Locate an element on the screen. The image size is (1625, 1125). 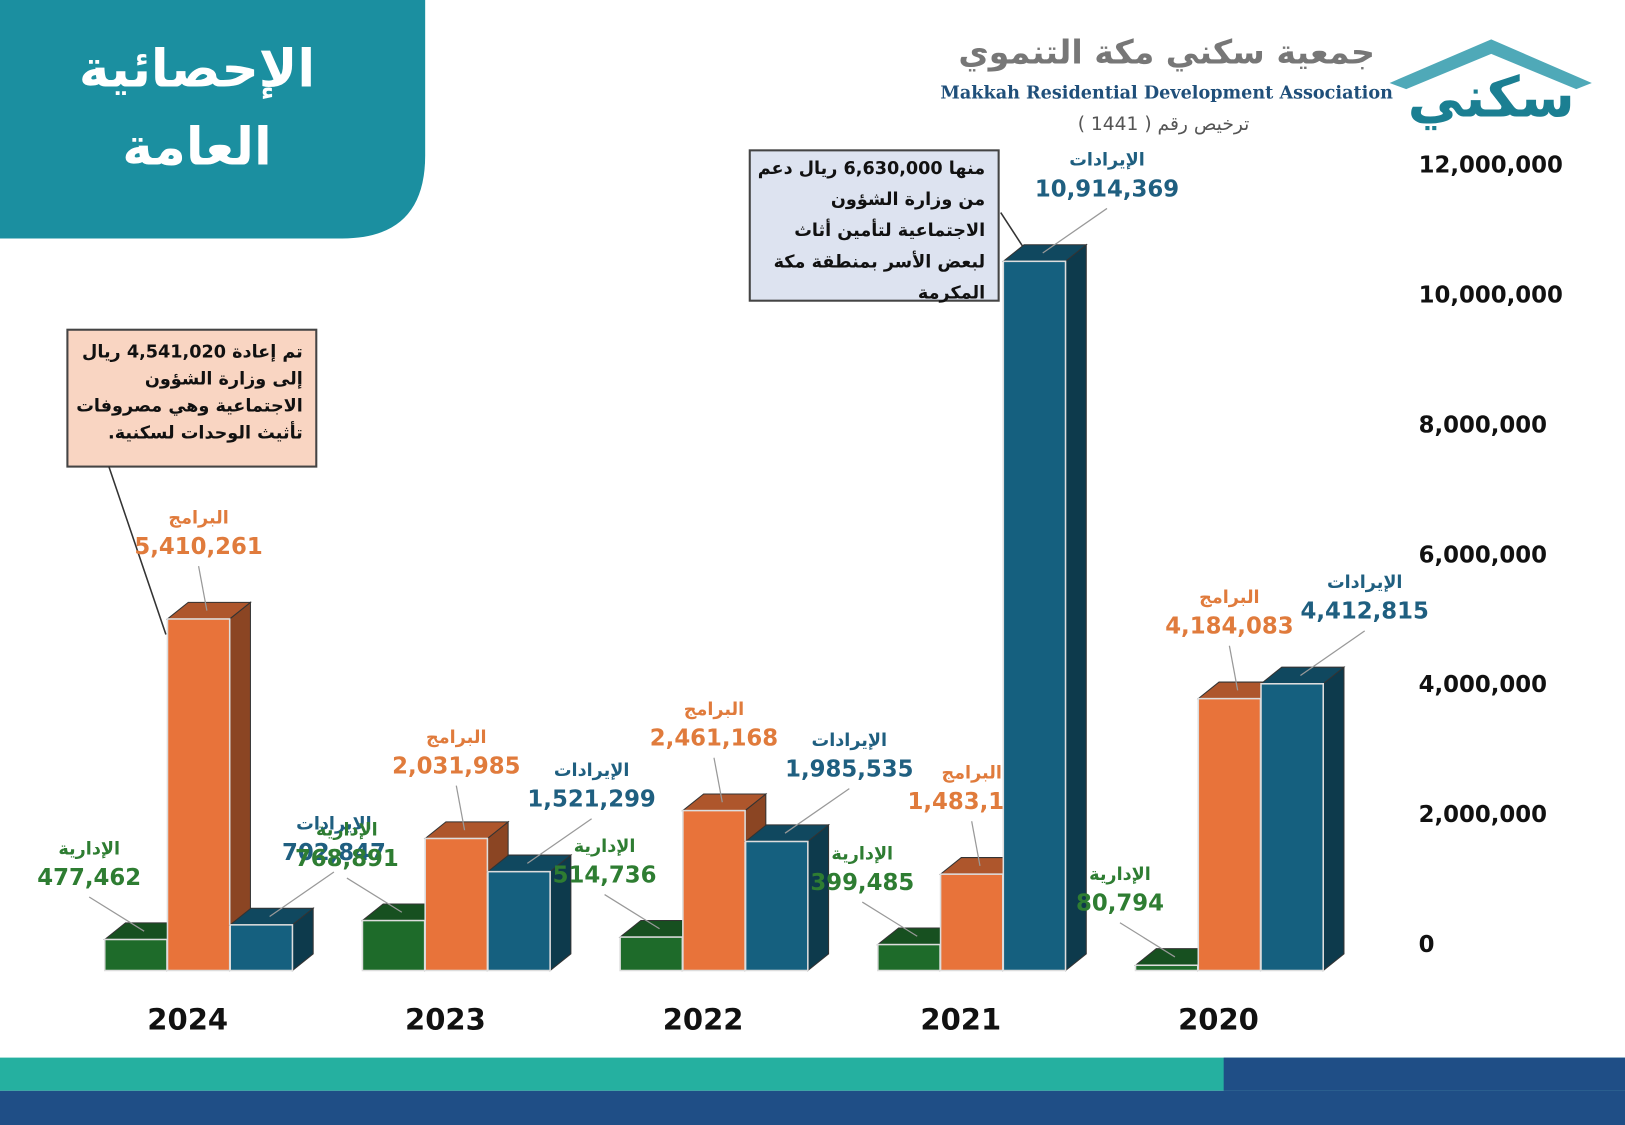
y-tick-label: 8,000,000 is located at coordinates (1483, 425).